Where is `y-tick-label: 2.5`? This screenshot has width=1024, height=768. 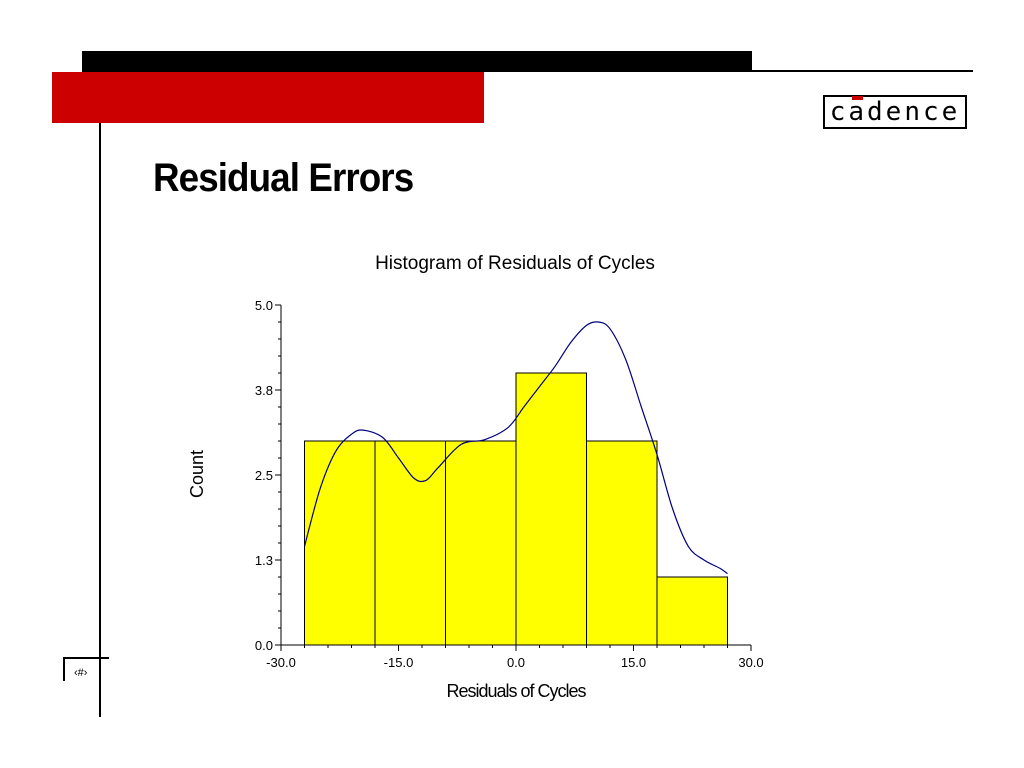 y-tick-label: 2.5 is located at coordinates (264, 475).